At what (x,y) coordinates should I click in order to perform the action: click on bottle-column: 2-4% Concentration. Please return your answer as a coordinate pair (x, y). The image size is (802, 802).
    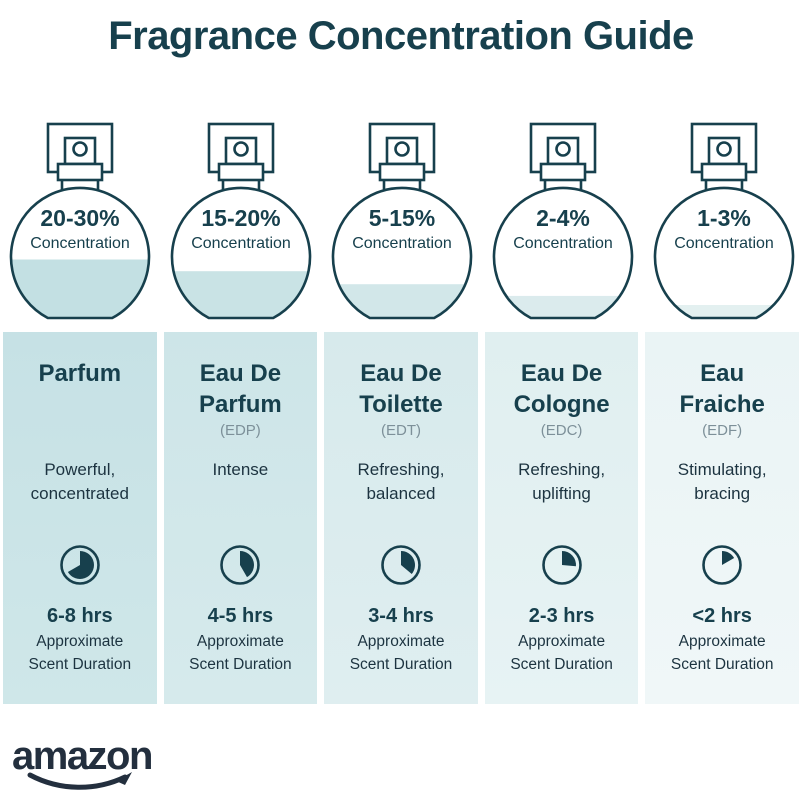
    Looking at the image, I should click on (563, 222).